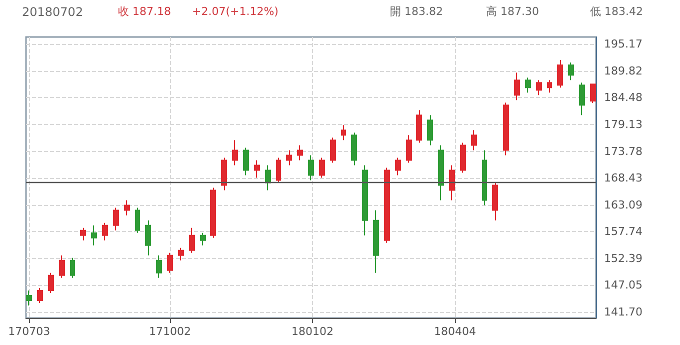  I want to click on x-tick-label: 180404, so click(455, 331).